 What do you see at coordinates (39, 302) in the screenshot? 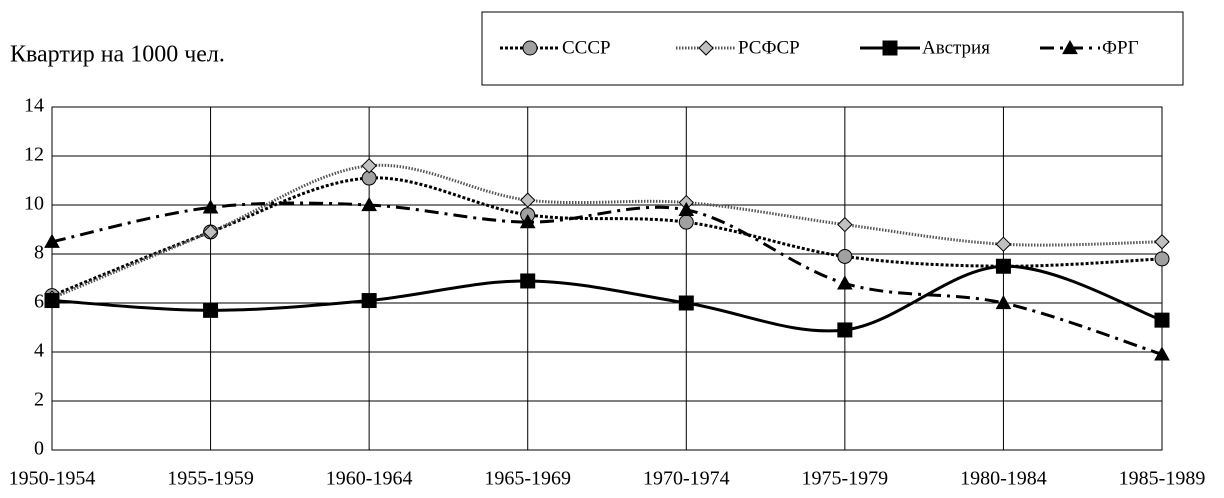
I see `y-tick-label: 6` at bounding box center [39, 302].